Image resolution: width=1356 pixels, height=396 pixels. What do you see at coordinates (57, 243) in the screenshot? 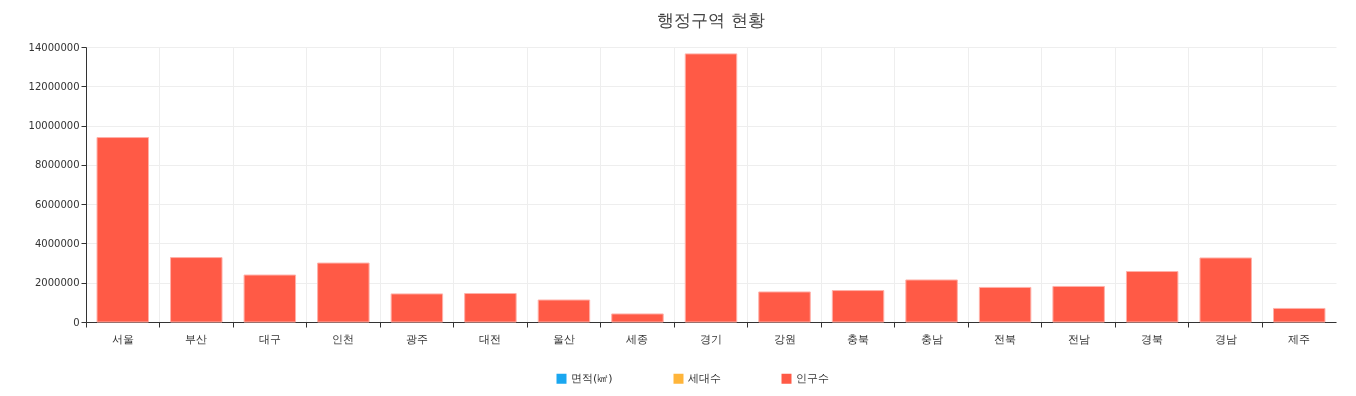
I see `y-tick-label: 4000000` at bounding box center [57, 243].